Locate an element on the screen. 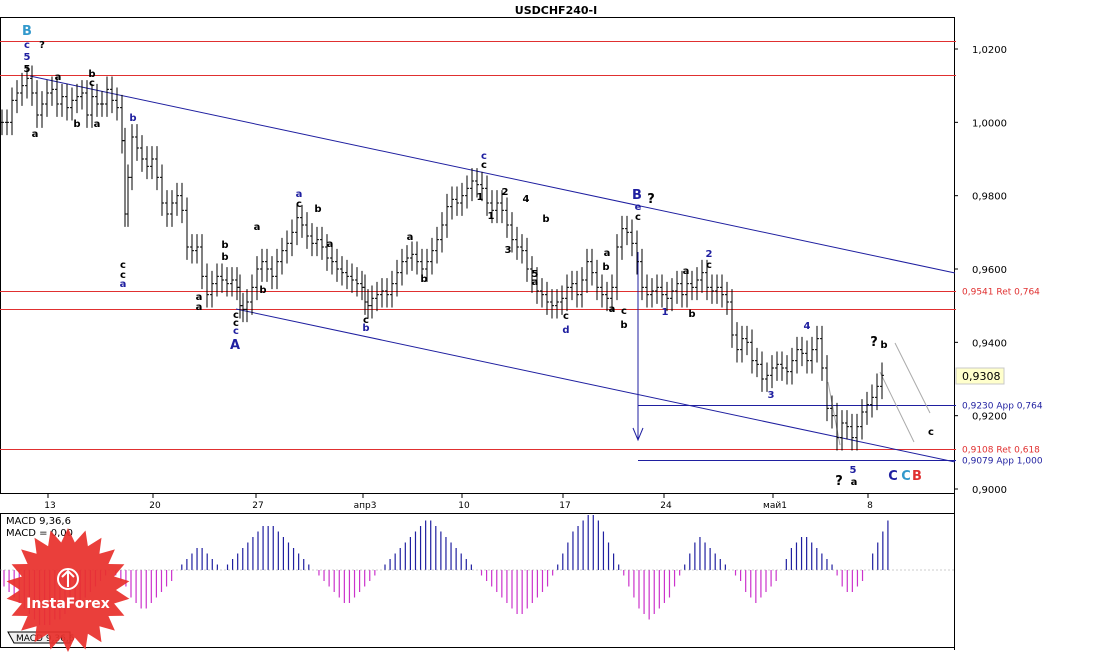  wave-label: d is located at coordinates (565, 330).